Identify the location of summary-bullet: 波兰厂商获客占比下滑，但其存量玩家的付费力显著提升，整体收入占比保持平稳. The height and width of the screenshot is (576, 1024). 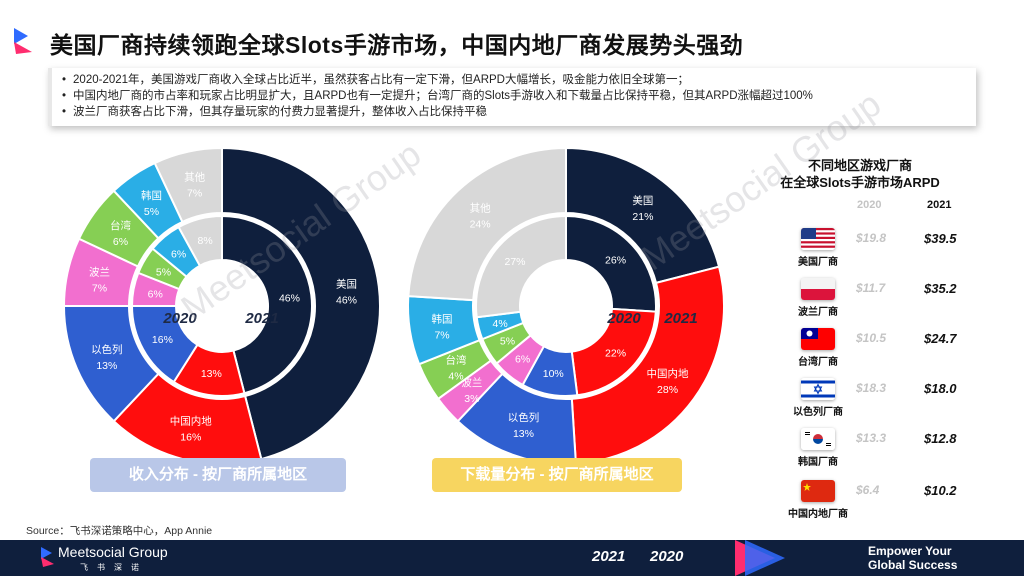
(514, 112).